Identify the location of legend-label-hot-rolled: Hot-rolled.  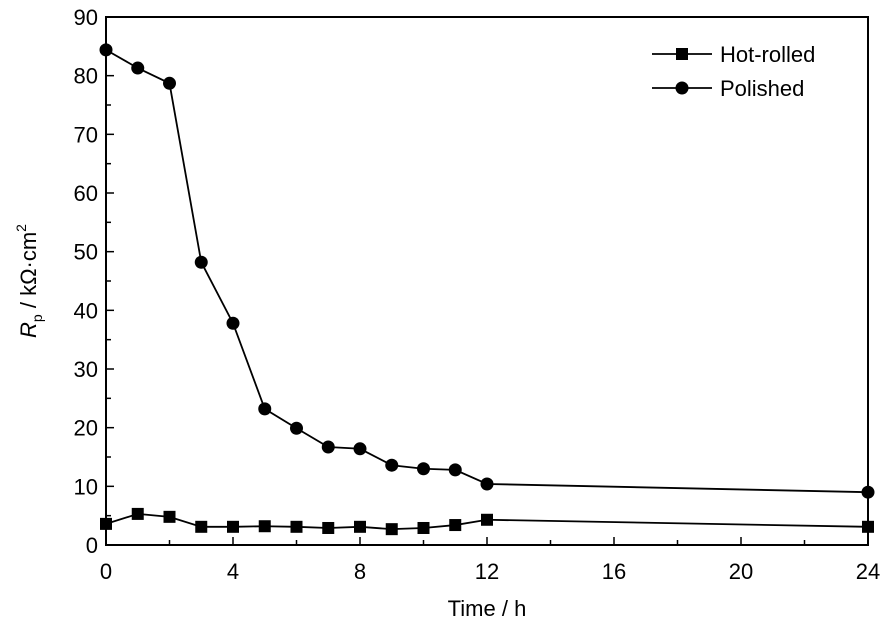
(767, 54).